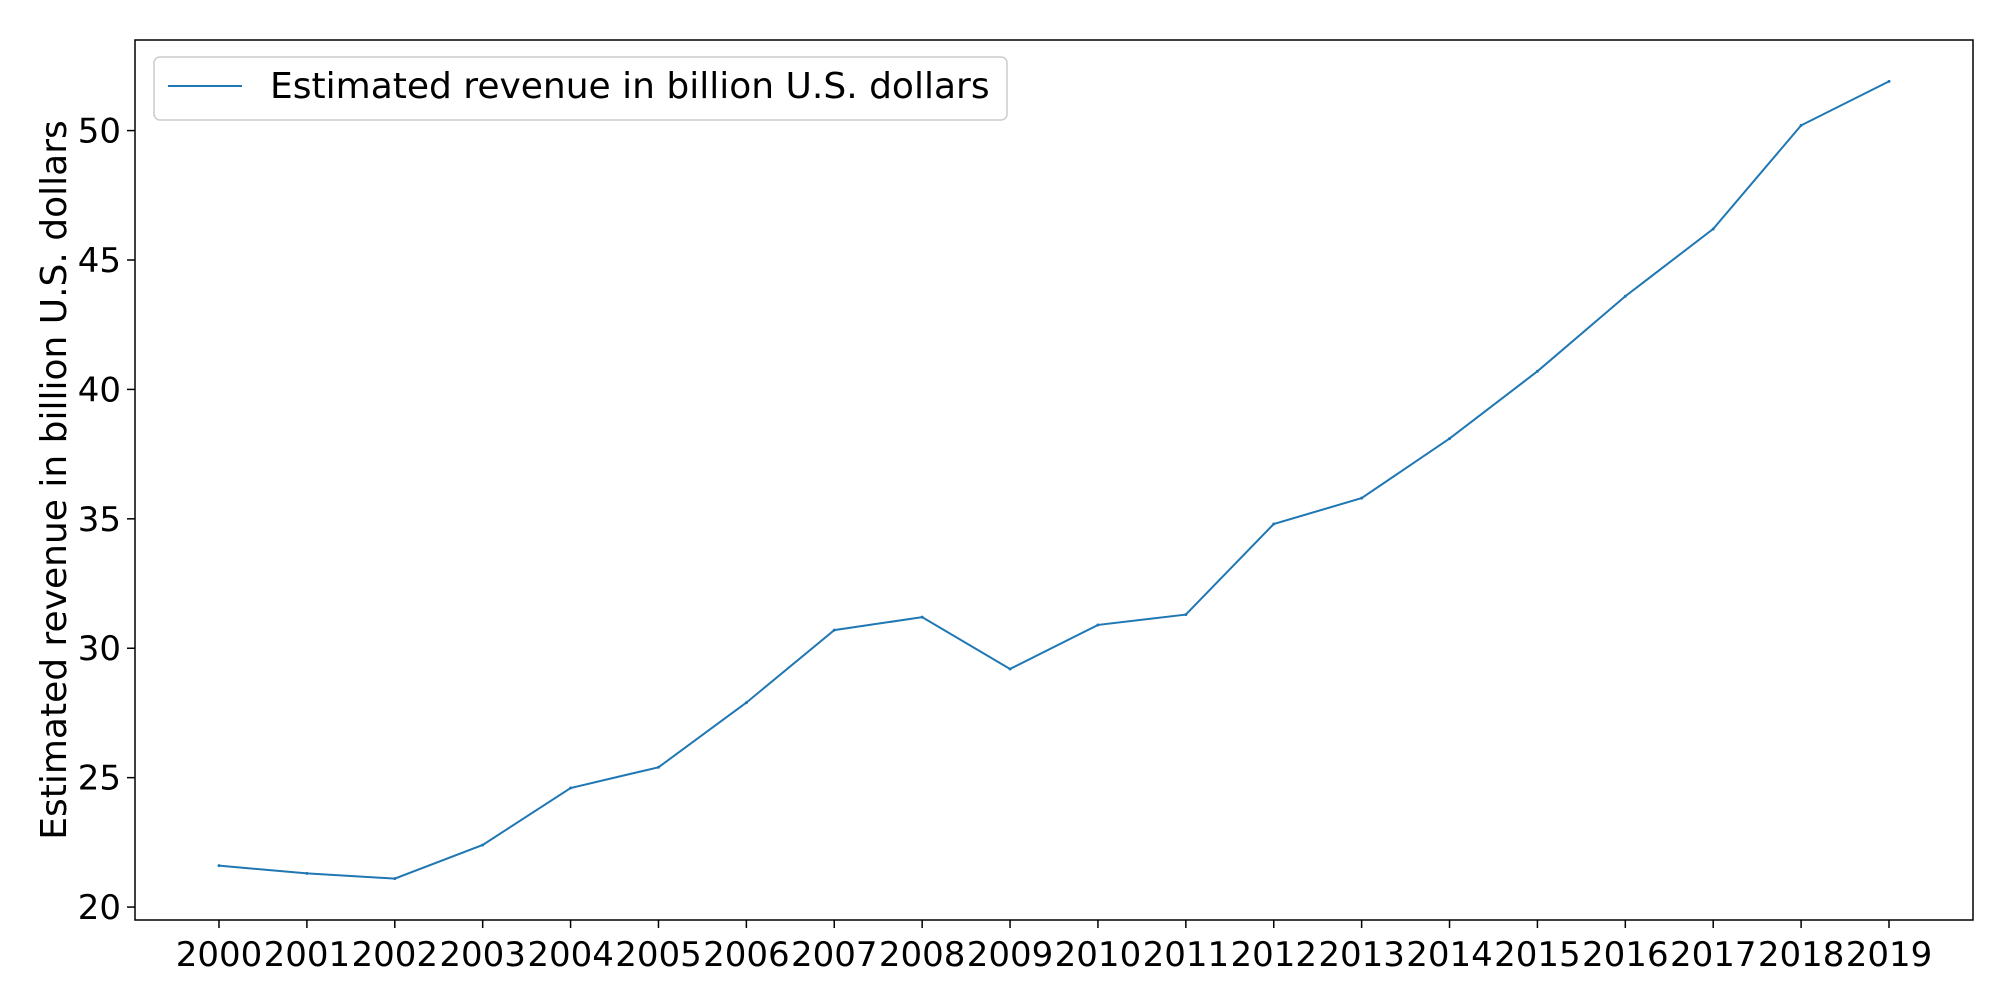  Describe the element at coordinates (1713, 955) in the screenshot. I see `x-tick-label: 2017` at that location.